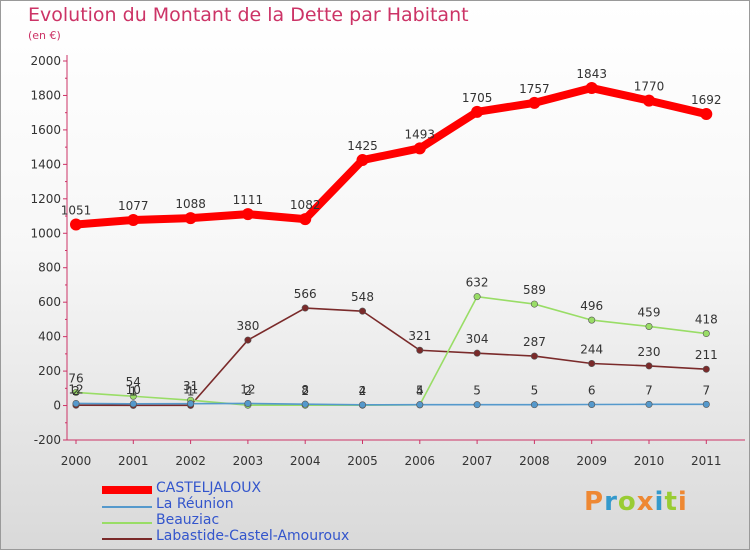  Describe the element at coordinates (534, 342) in the screenshot. I see `data-label: 287` at that location.